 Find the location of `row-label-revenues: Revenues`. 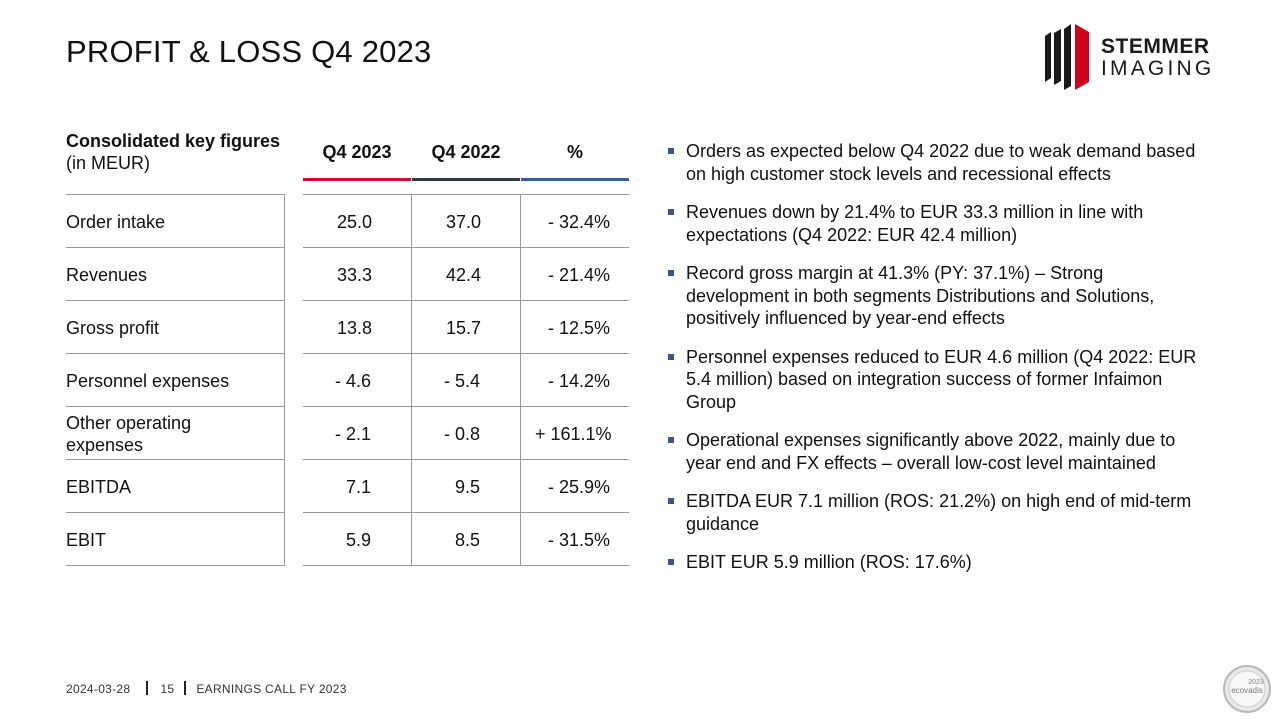

row-label-revenues: Revenues is located at coordinates (107, 275).